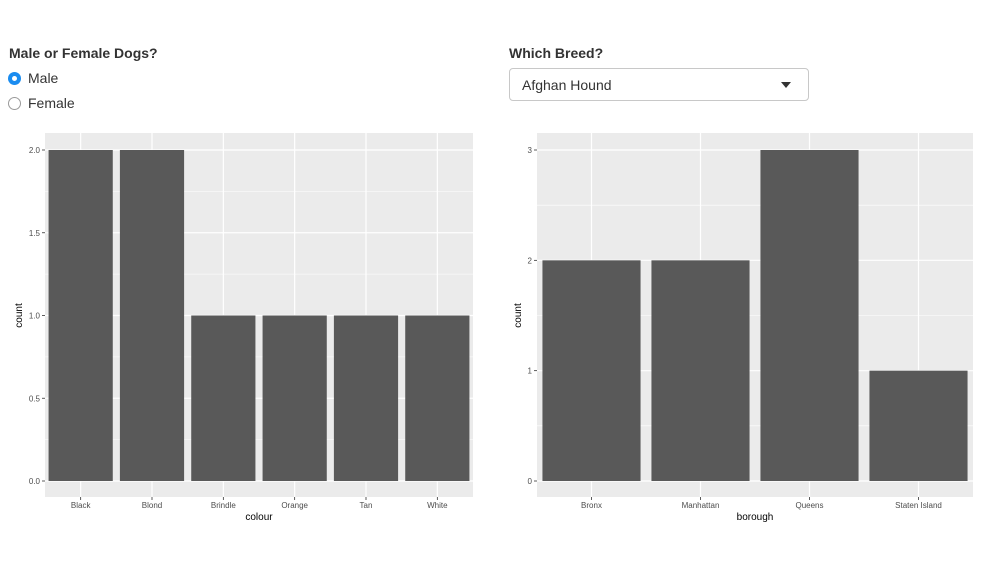 The image size is (984, 573). What do you see at coordinates (35, 233) in the screenshot?
I see `y-tick-label: 1.5` at bounding box center [35, 233].